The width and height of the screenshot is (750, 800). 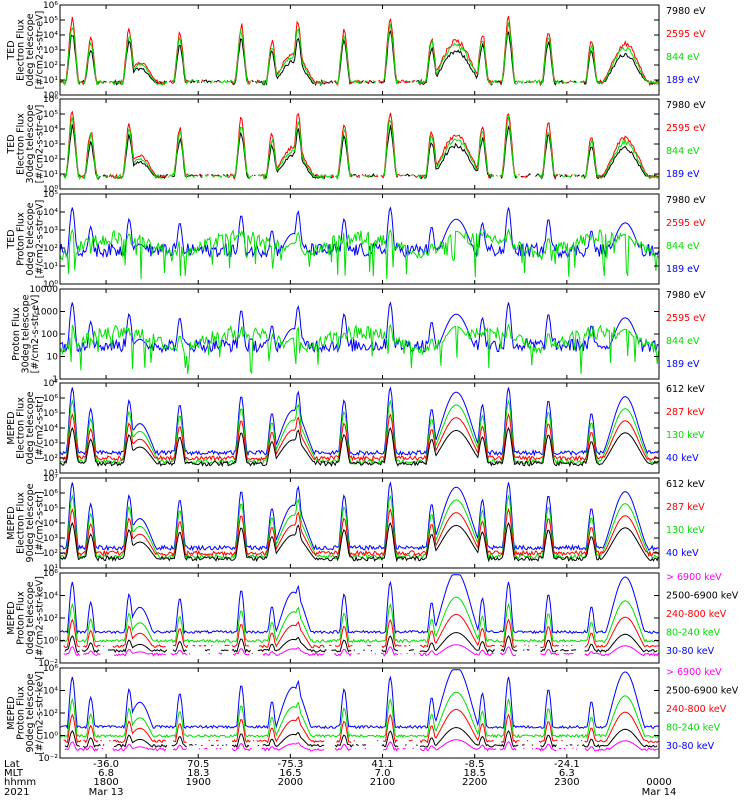 What do you see at coordinates (14, 773) in the screenshot?
I see `footer-row-label: MLT` at bounding box center [14, 773].